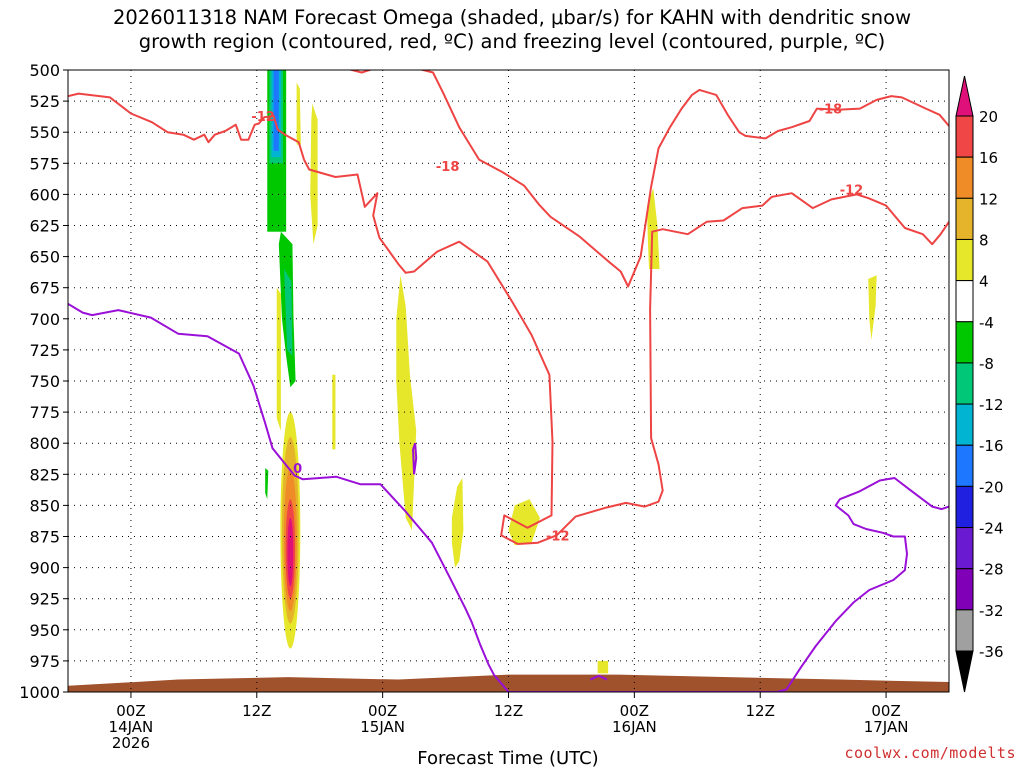  Describe the element at coordinates (991, 529) in the screenshot. I see `colorbar-label: -24` at that location.